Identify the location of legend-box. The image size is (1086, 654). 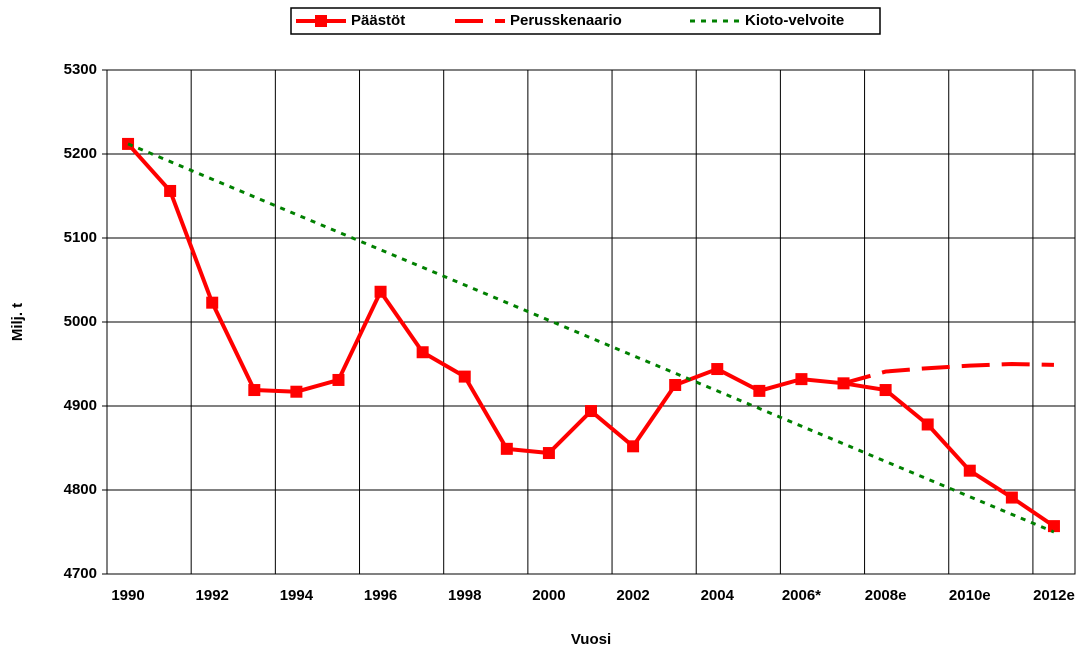
(585, 21).